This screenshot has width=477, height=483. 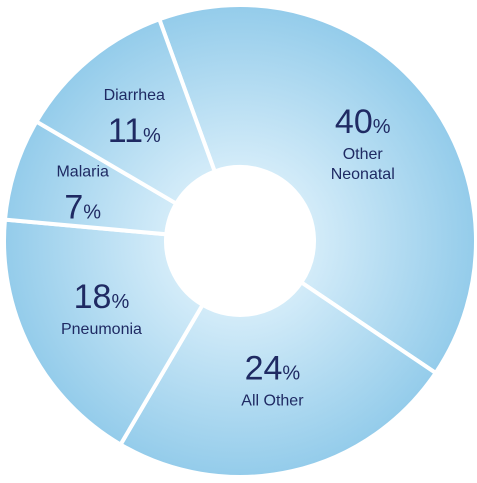 What do you see at coordinates (134, 95) in the screenshot?
I see `name-label-diarrhea: Diarrhea` at bounding box center [134, 95].